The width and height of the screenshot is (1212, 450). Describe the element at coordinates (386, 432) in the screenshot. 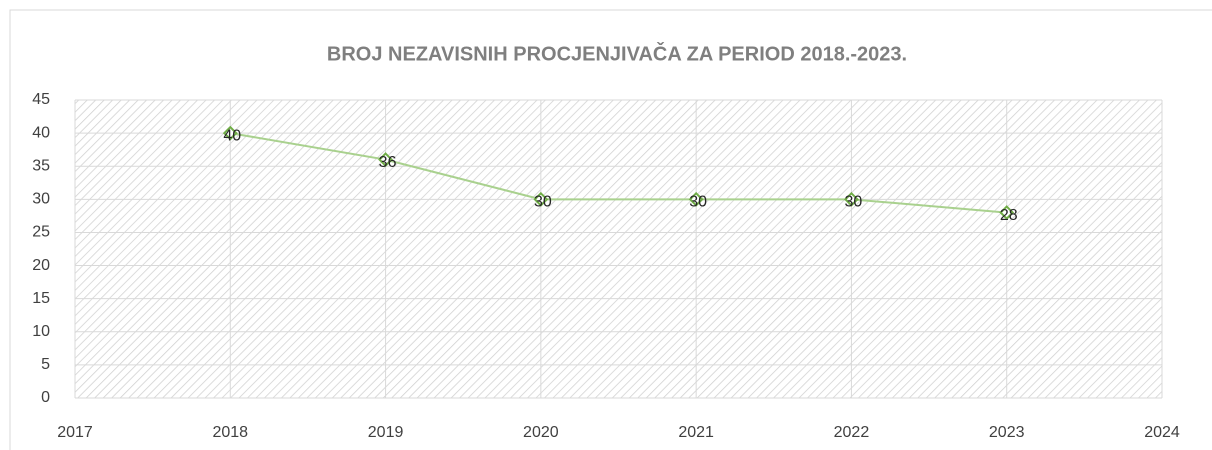

I see `x-tick-label: 2019` at that location.